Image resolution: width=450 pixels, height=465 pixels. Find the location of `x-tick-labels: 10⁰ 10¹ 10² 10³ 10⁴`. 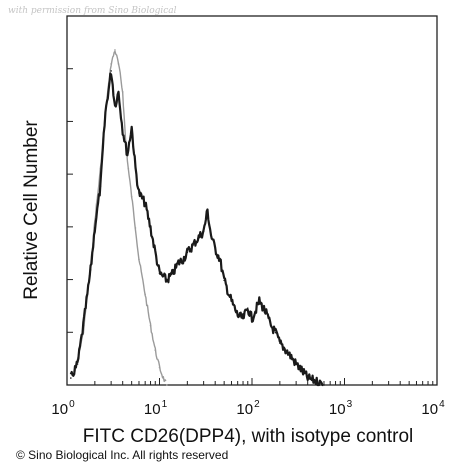

x-tick-labels: 10⁰ 10¹ 10² 10³ 10⁴ is located at coordinates (248, 408).